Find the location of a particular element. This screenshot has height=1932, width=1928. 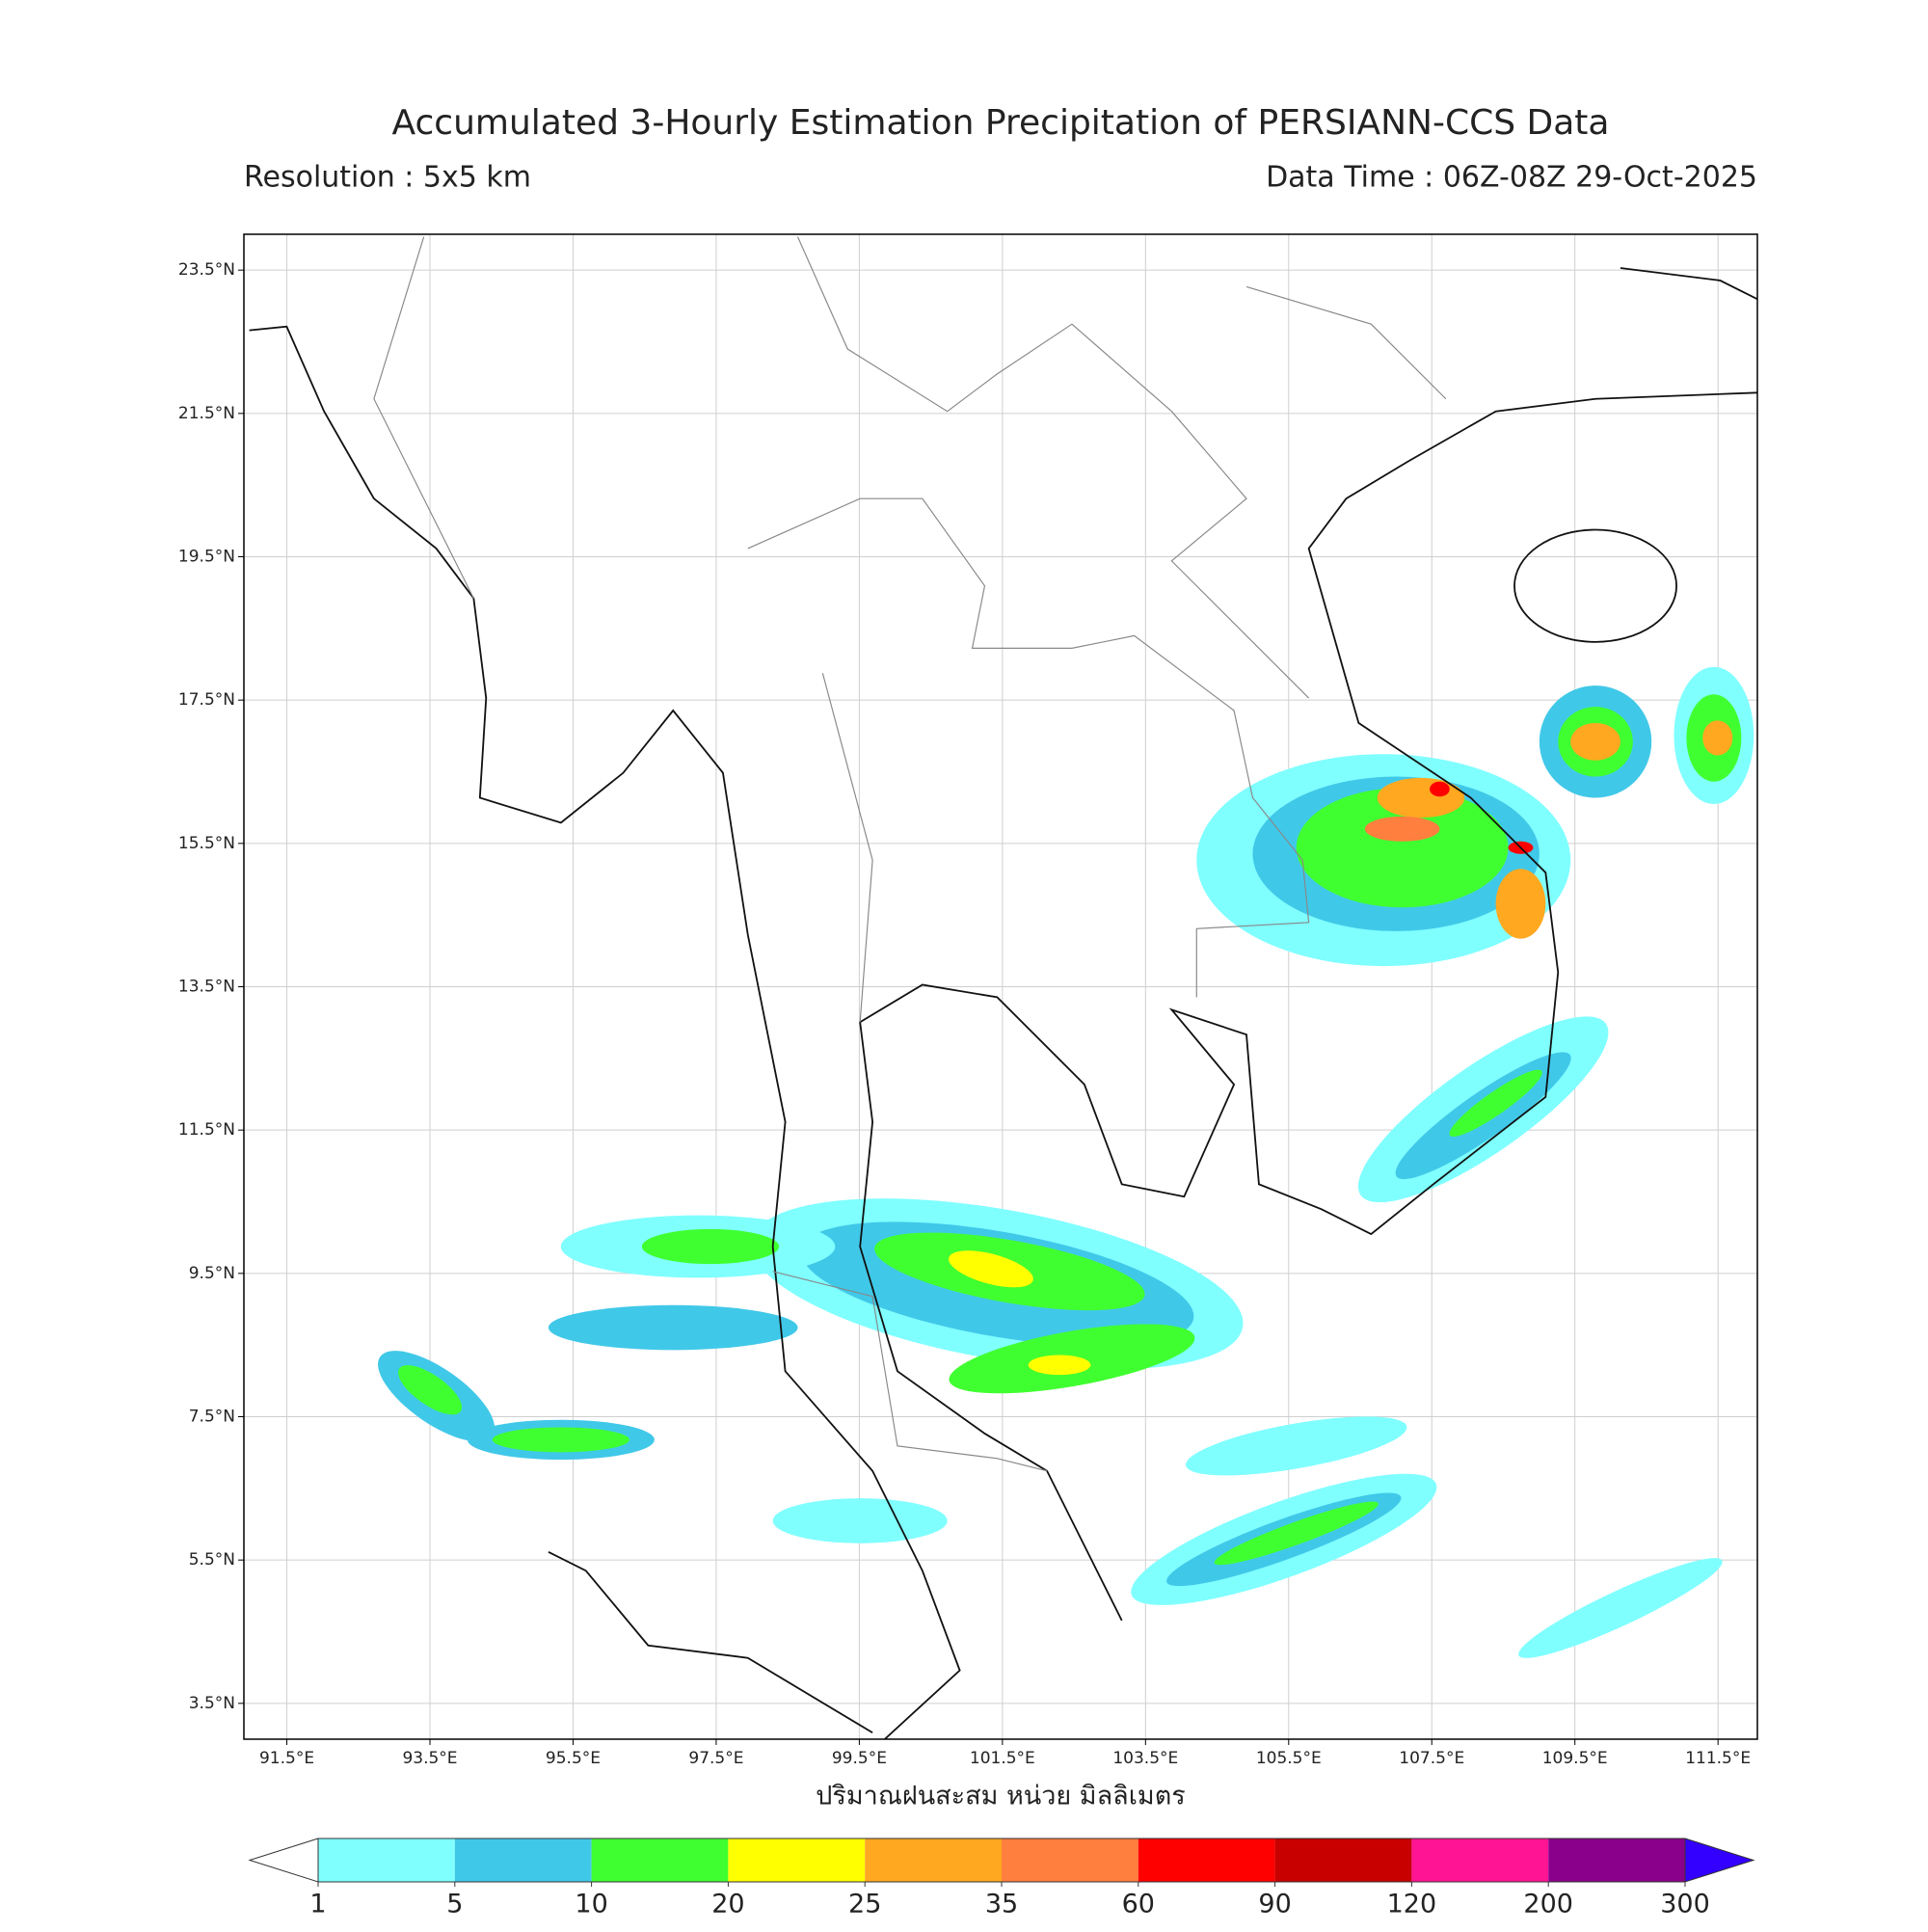

x-tick-label: 111.5°E is located at coordinates (1718, 1759).